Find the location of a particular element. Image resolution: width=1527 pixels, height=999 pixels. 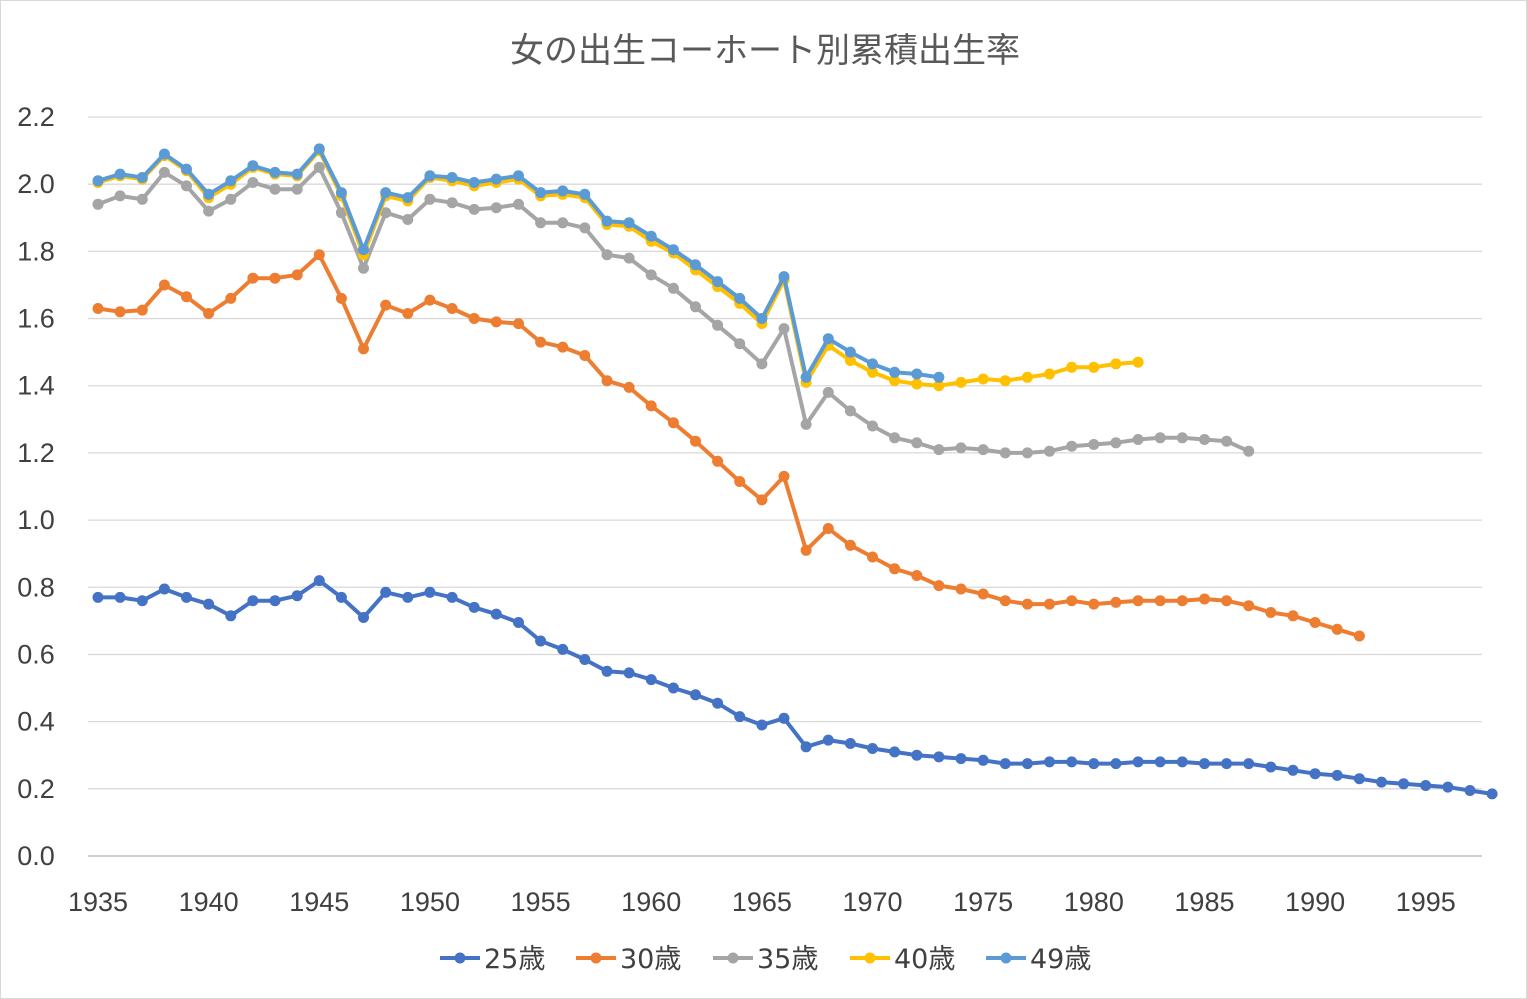

x-tick-label: 1945 is located at coordinates (319, 902).